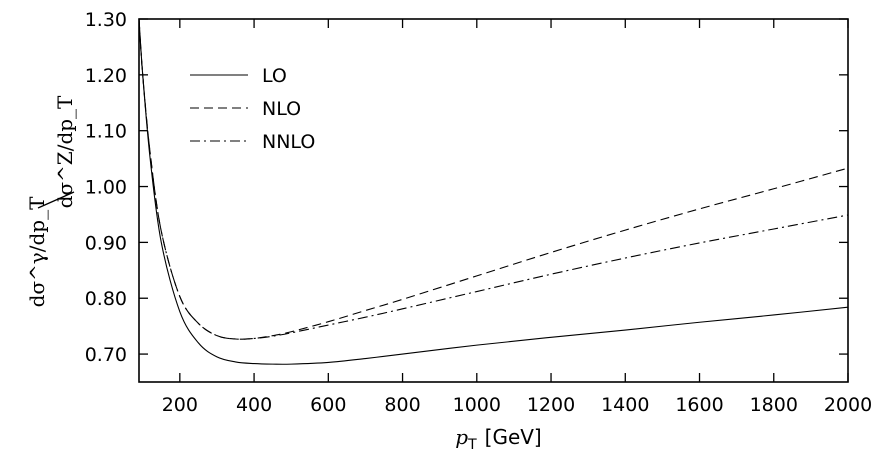  Describe the element at coordinates (254, 405) in the screenshot. I see `x-tick-label: 400` at that location.